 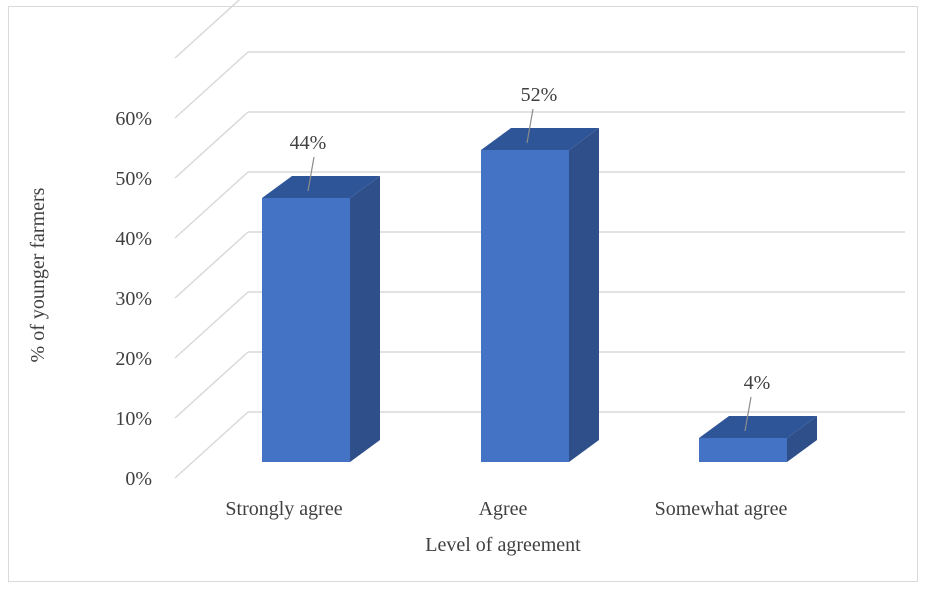 What do you see at coordinates (133, 419) in the screenshot?
I see `y-tick-label: 10%` at bounding box center [133, 419].